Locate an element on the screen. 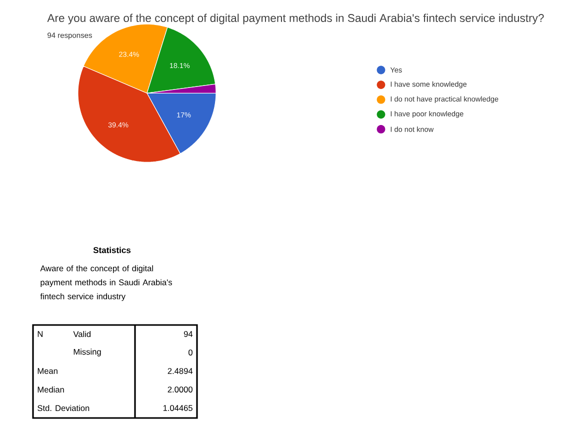 The height and width of the screenshot is (432, 575). text: 2.0000 is located at coordinates (180, 389).